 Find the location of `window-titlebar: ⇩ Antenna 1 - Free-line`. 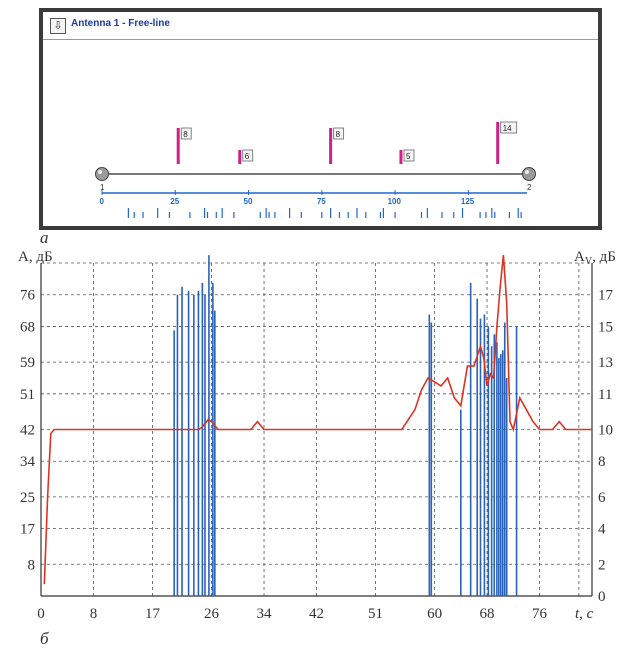

window-titlebar: ⇩ Antenna 1 - Free-line is located at coordinates (320, 26).